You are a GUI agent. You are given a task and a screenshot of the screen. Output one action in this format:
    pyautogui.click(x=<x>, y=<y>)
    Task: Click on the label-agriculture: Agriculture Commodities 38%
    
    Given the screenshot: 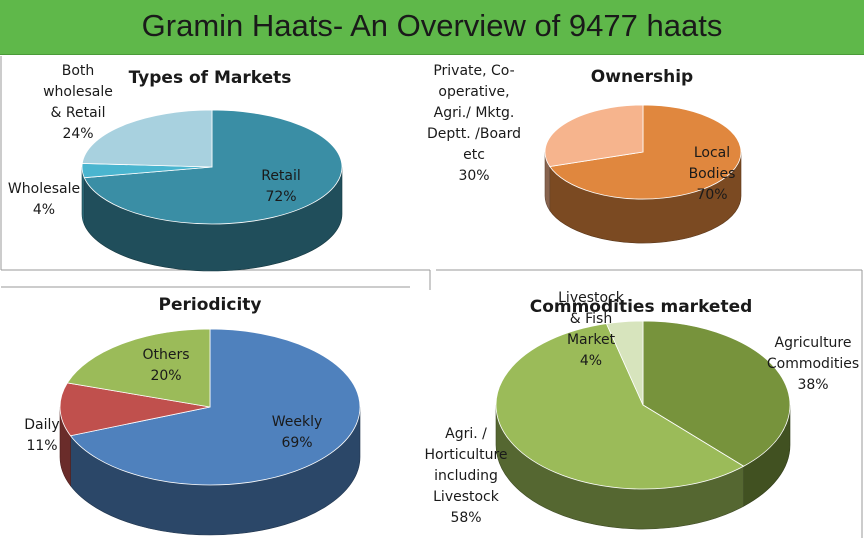 What is the action you would take?
    pyautogui.click(x=813, y=364)
    